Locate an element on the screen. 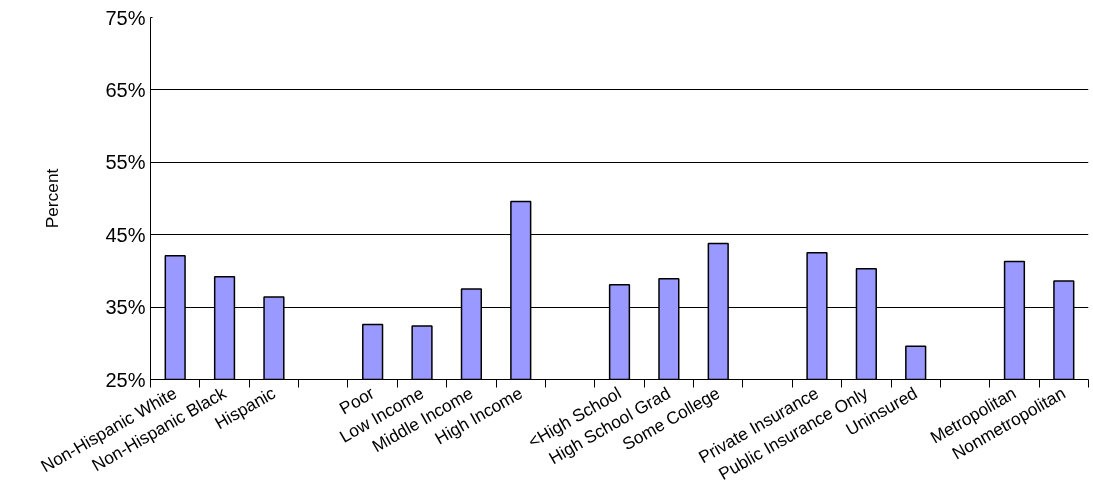  y-tick-label: 35% is located at coordinates (125, 307).